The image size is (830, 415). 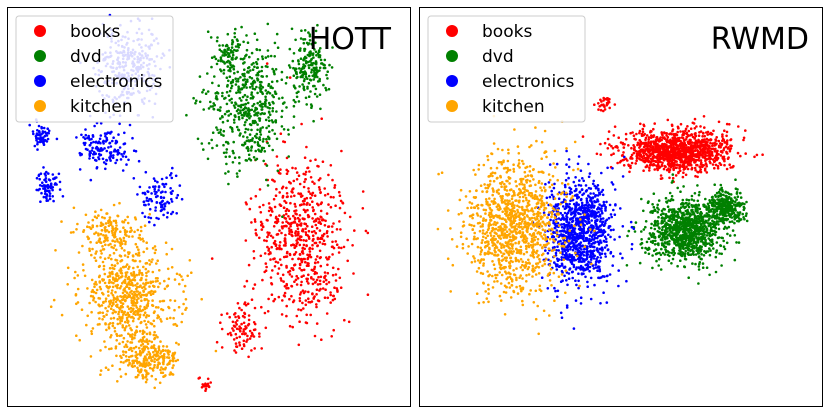 What do you see at coordinates (86, 57) in the screenshot?
I see `hott-legend-label-dvd: dvd` at bounding box center [86, 57].